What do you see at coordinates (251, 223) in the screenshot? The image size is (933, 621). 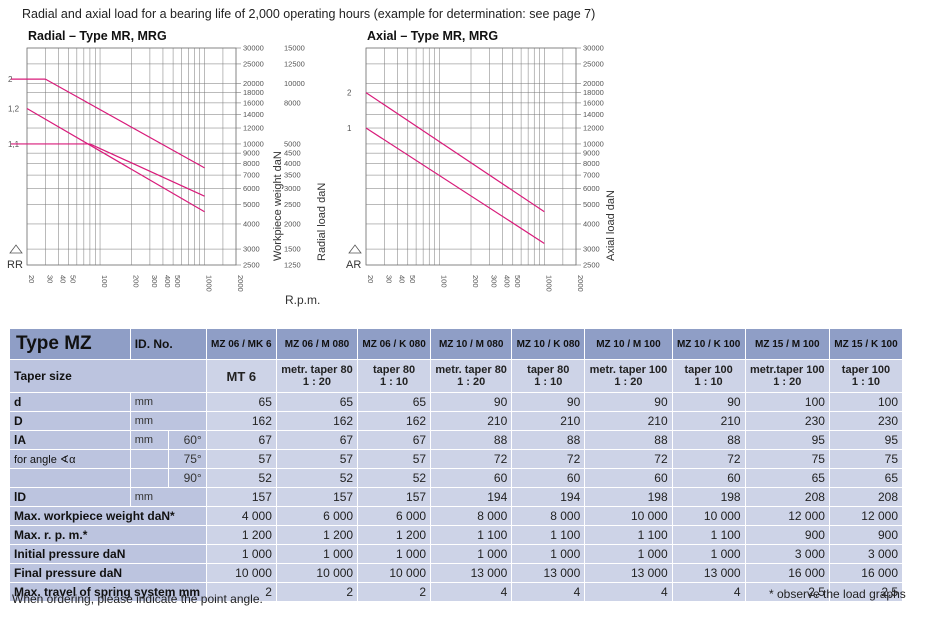 I see `y-tick-label: 4000` at bounding box center [251, 223].